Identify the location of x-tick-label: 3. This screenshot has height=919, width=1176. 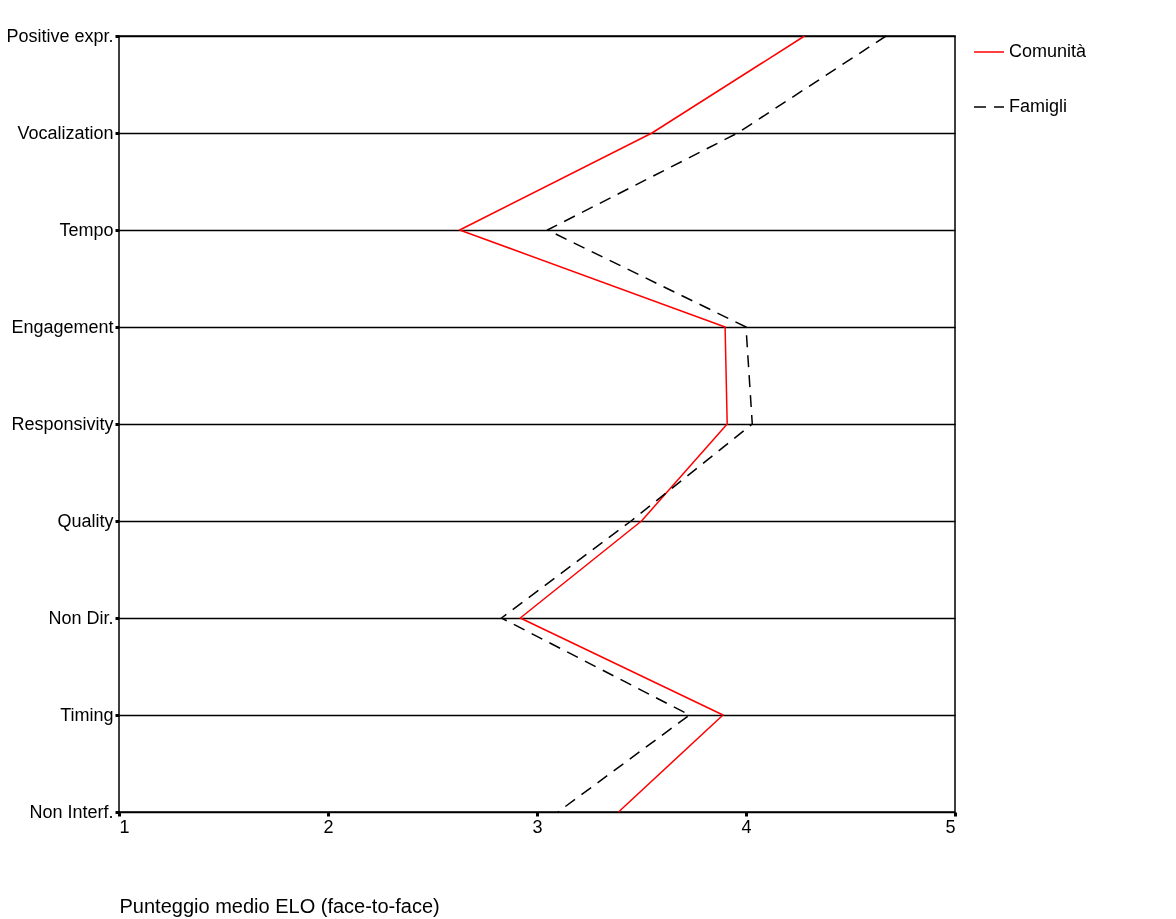
(537, 826).